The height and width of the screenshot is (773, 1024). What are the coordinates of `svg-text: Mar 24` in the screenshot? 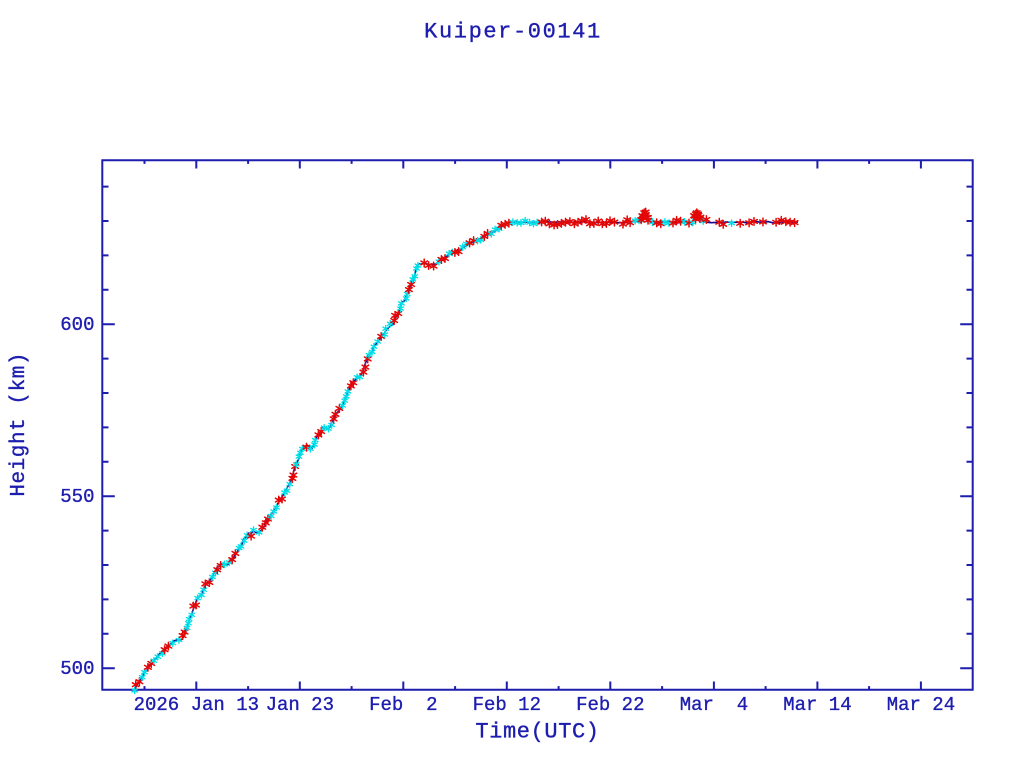 It's located at (921, 705).